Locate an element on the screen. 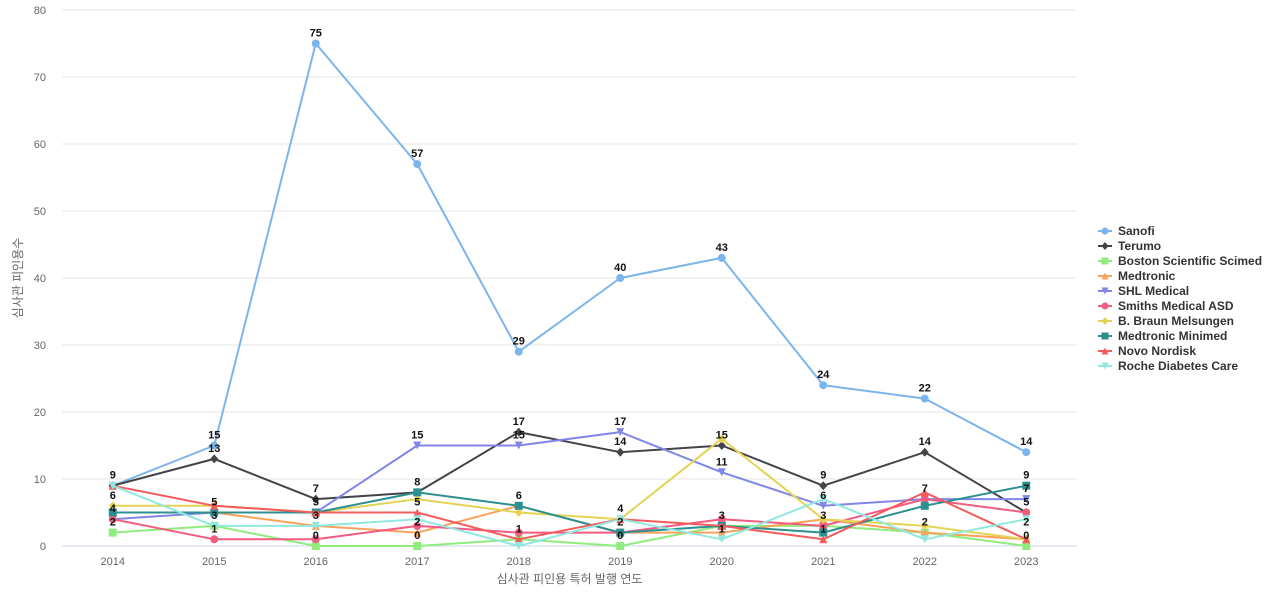 Image resolution: width=1280 pixels, height=600 pixels. y-tick-label-20: 20 is located at coordinates (40, 413).